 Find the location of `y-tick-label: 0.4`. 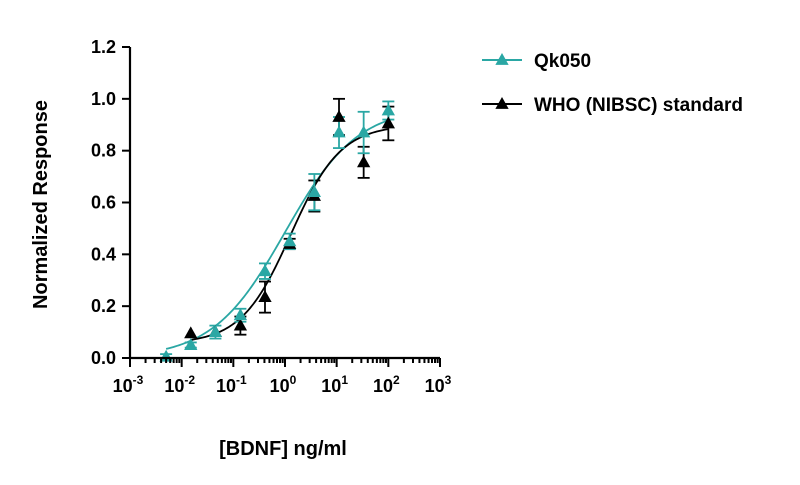

y-tick-label: 0.4 is located at coordinates (103, 254).